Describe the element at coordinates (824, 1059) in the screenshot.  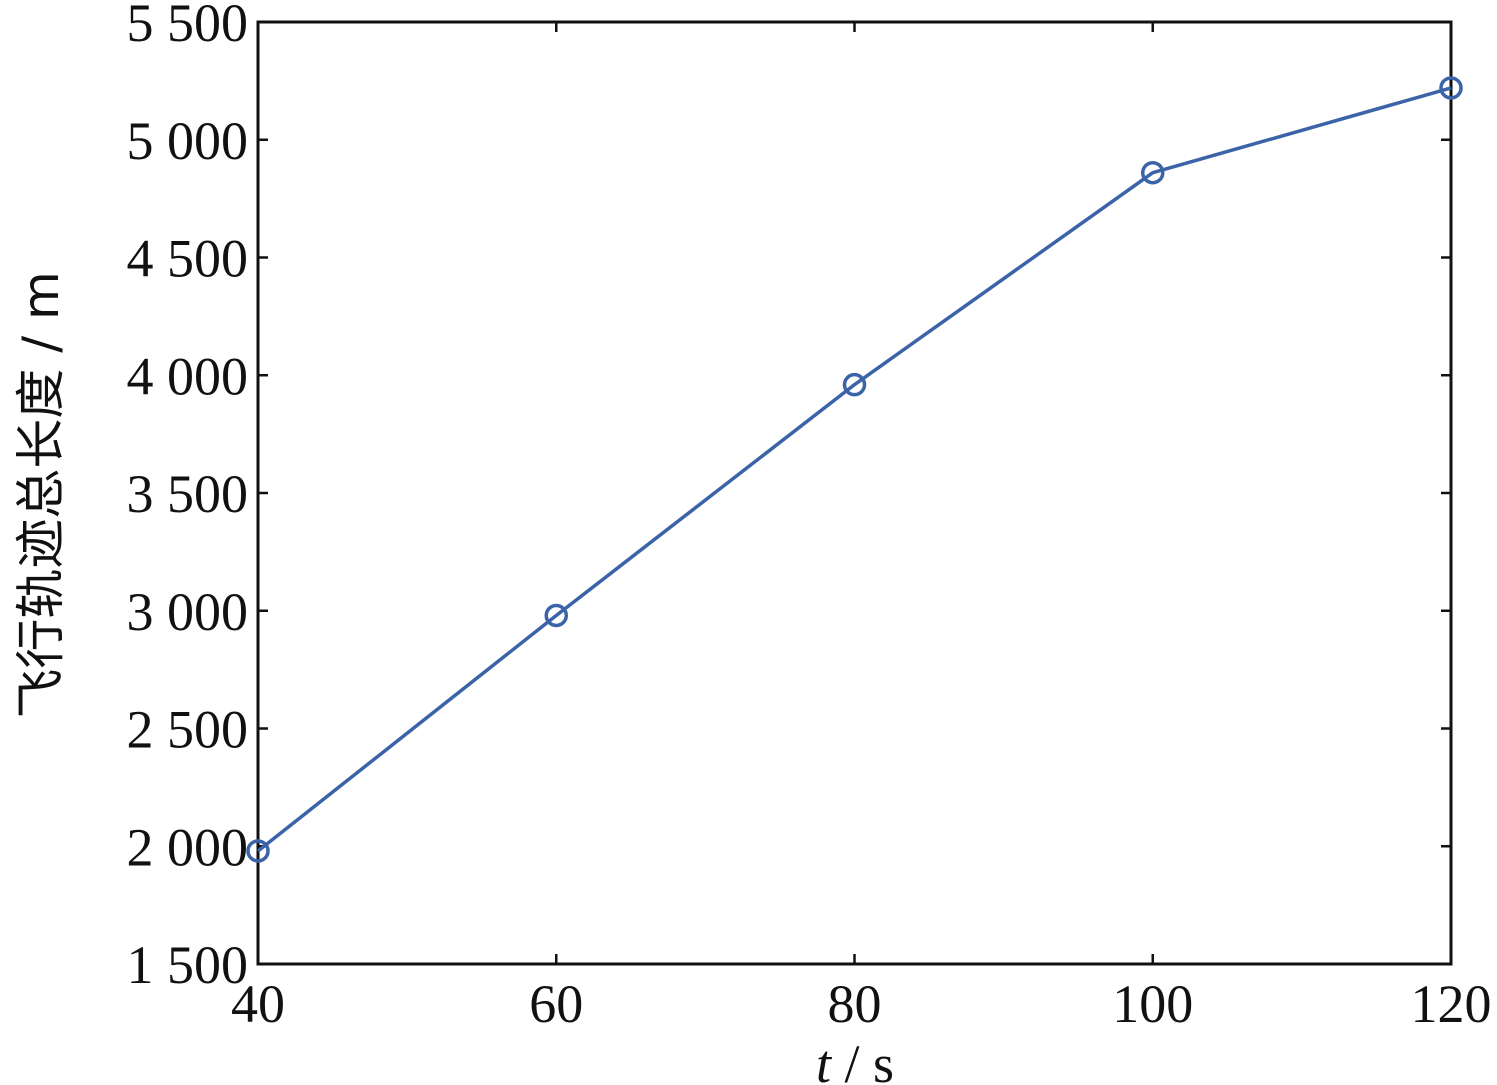
I see `x-axis-label-var: t` at that location.